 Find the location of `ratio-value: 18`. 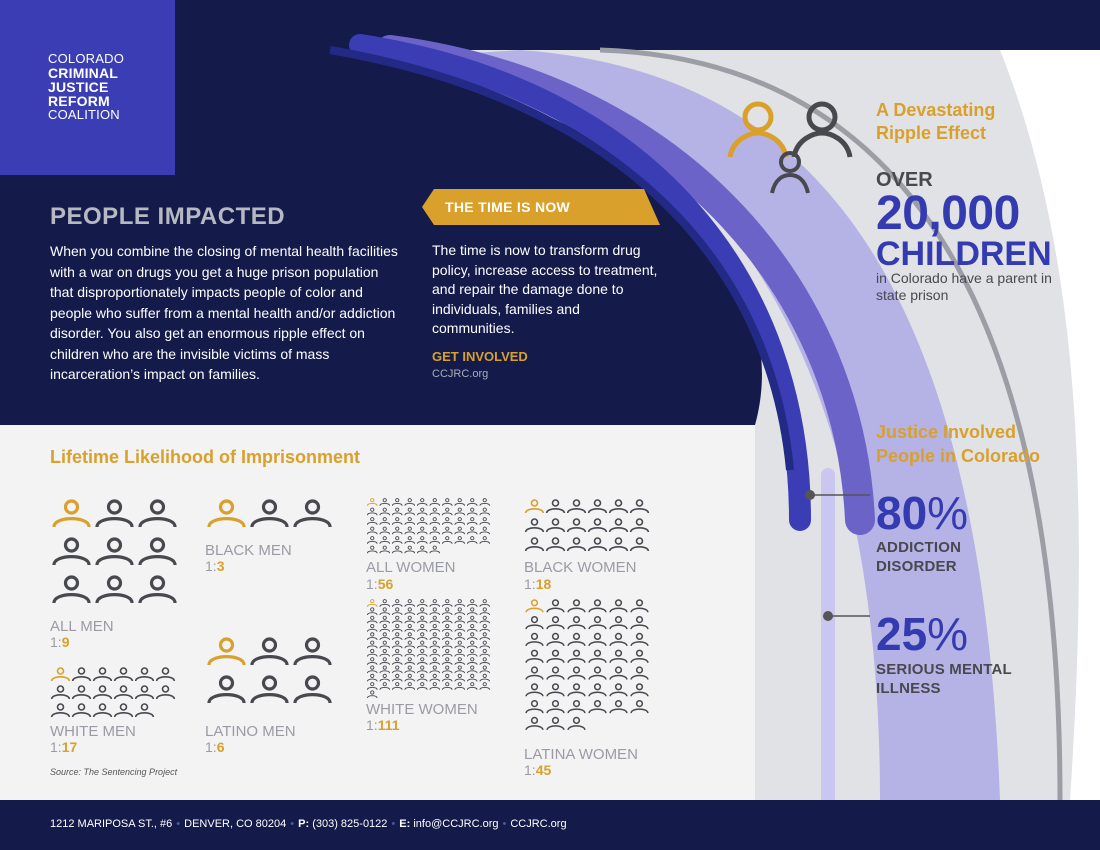

ratio-value: 18 is located at coordinates (543, 584).